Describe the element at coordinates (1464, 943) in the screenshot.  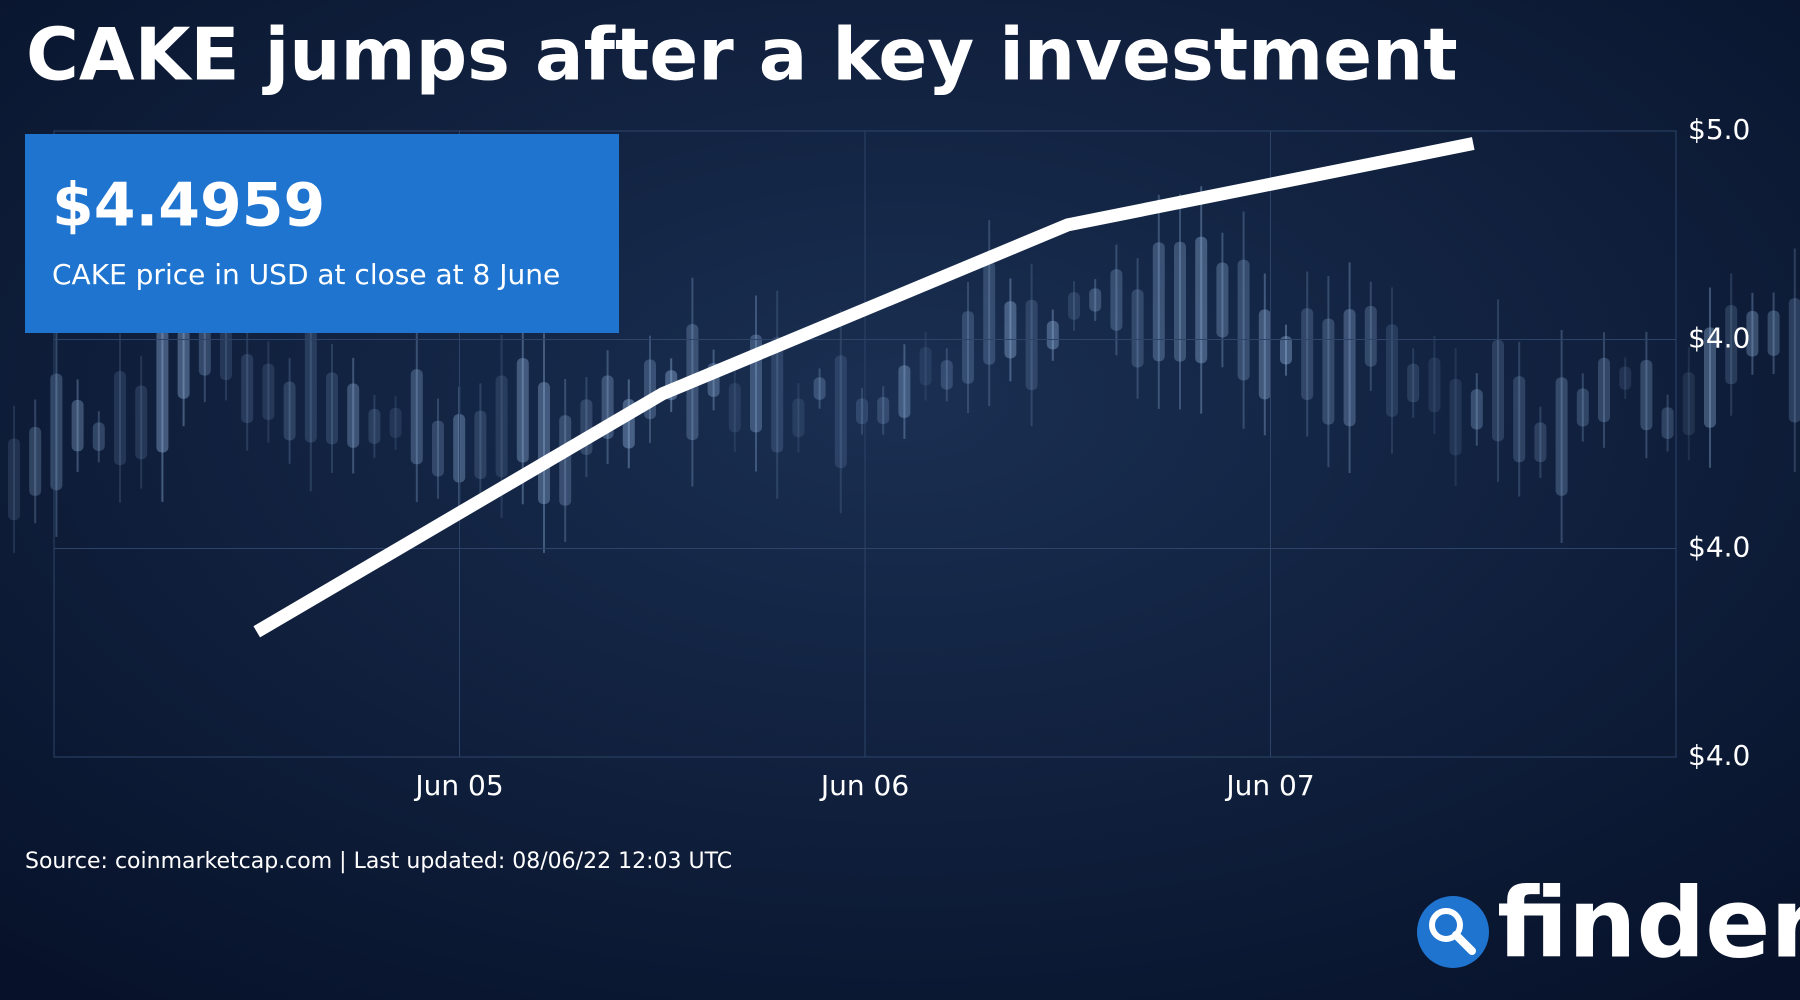
I see `logo-handle` at that location.